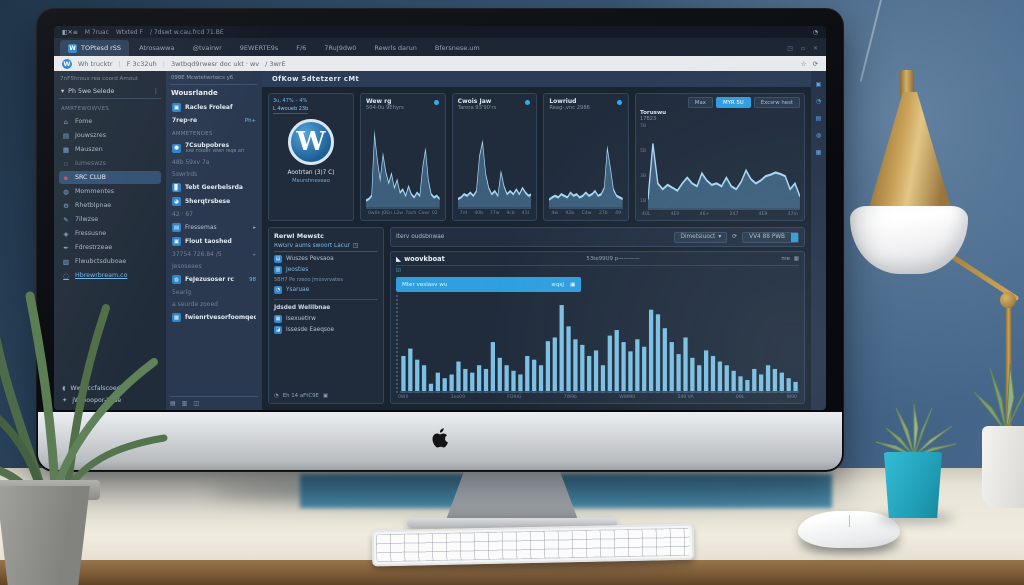 The width and height of the screenshot is (1024, 585). I want to click on list-item: ◪ Issesde Eaeqsoe, so click(304, 330).